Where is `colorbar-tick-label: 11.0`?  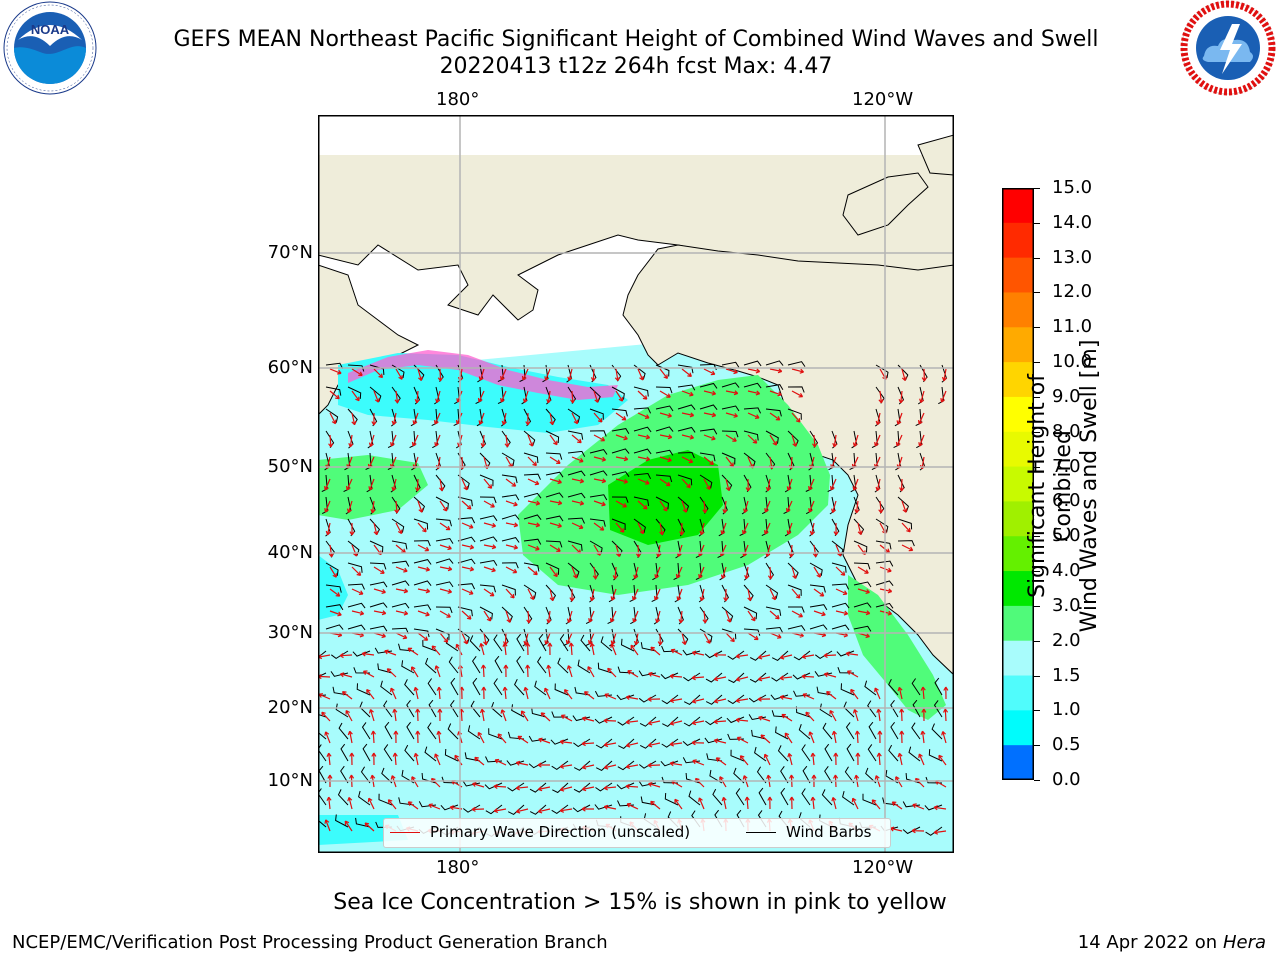
colorbar-tick-label: 11.0 is located at coordinates (1072, 327).